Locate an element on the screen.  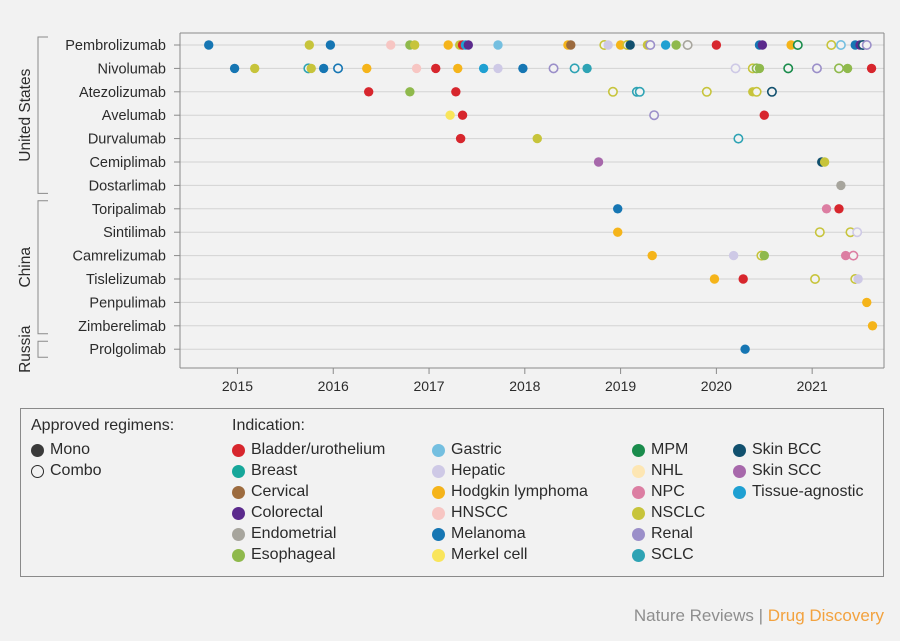
x-tick-label: 2021 is located at coordinates (812, 386).